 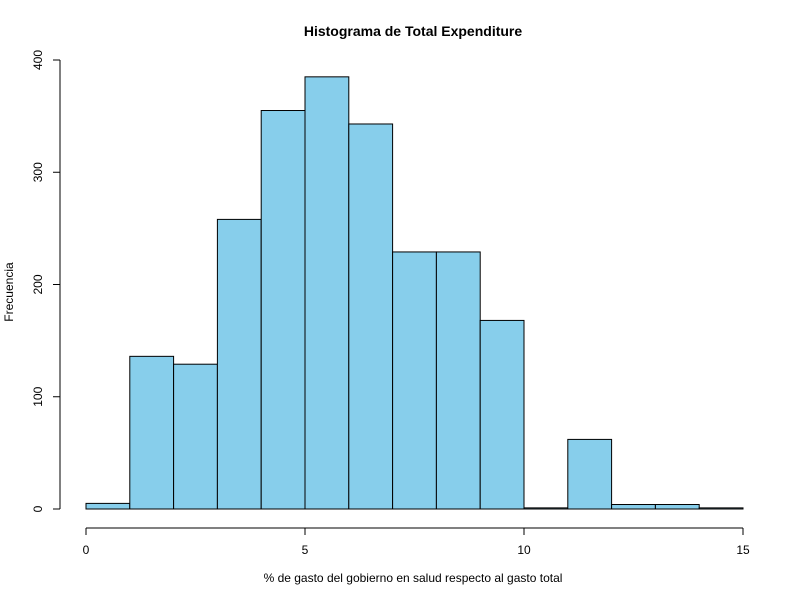 I want to click on x-tick-label: 5, so click(x=305, y=550).